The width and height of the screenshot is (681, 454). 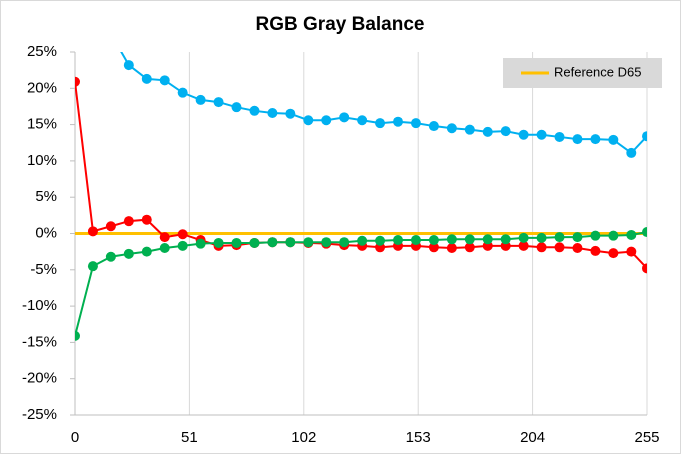 I want to click on y-tick-label: -10%, so click(x=39, y=305).